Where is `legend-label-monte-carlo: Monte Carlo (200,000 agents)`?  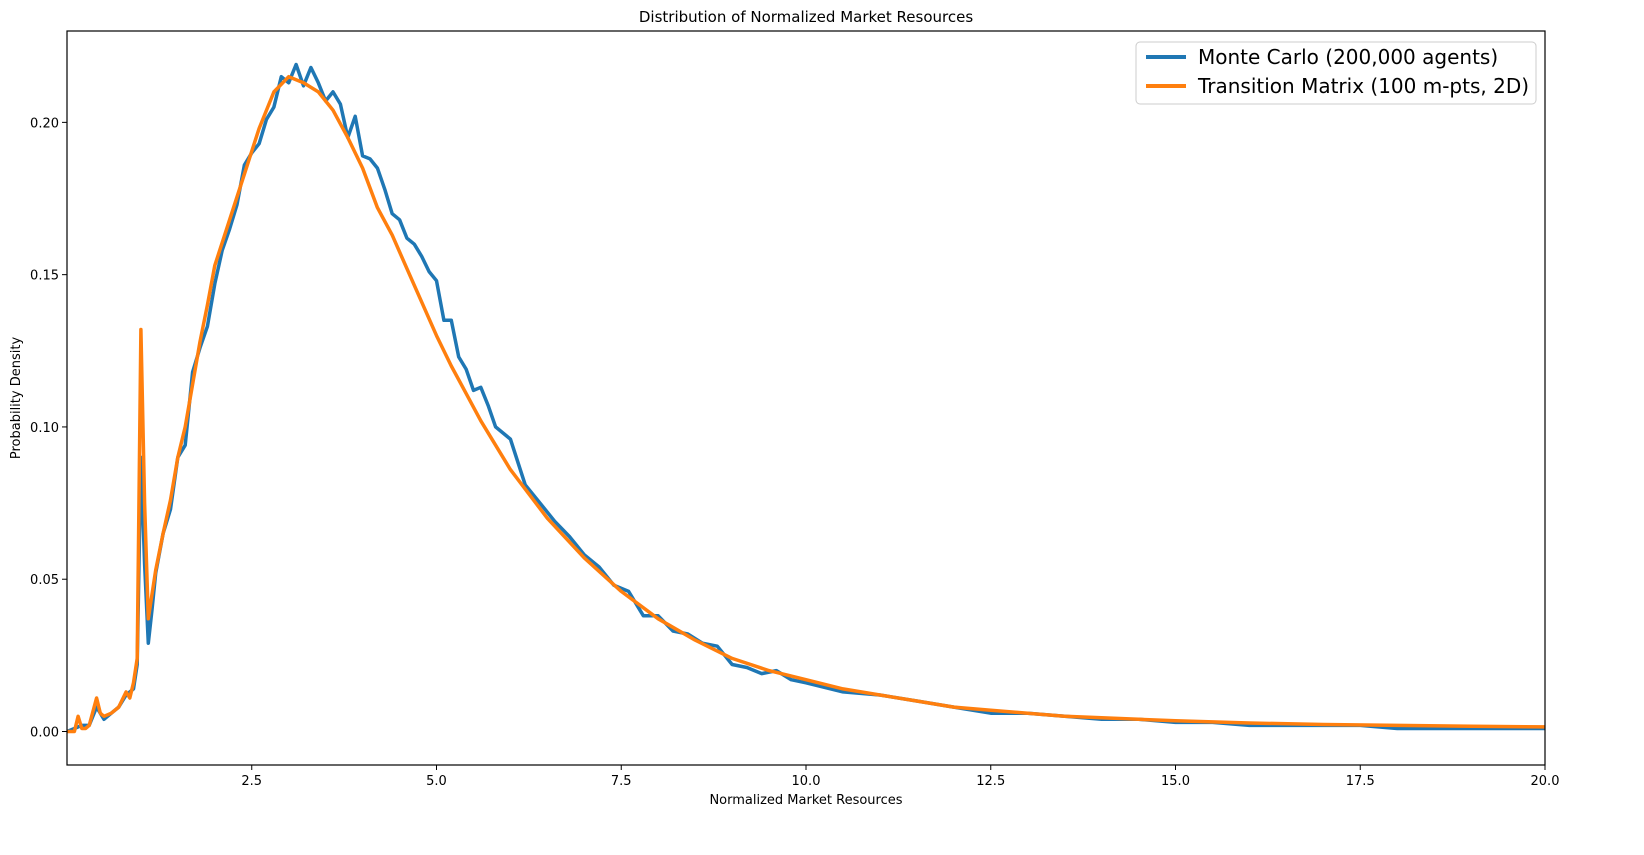
legend-label-monte-carlo: Monte Carlo (200,000 agents) is located at coordinates (1348, 57).